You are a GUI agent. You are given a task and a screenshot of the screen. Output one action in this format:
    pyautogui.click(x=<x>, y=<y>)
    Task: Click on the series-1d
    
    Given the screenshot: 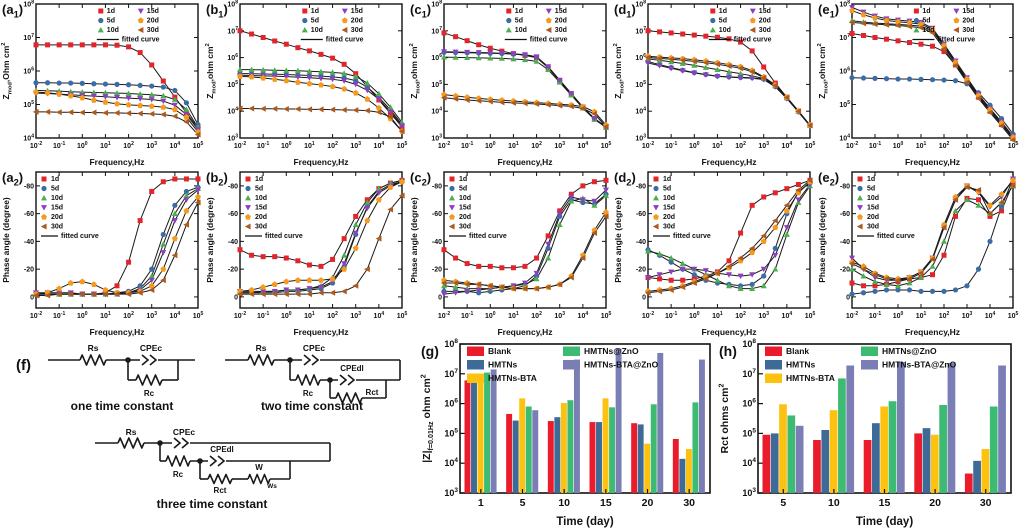 What is the action you would take?
    pyautogui.click(x=525, y=80)
    